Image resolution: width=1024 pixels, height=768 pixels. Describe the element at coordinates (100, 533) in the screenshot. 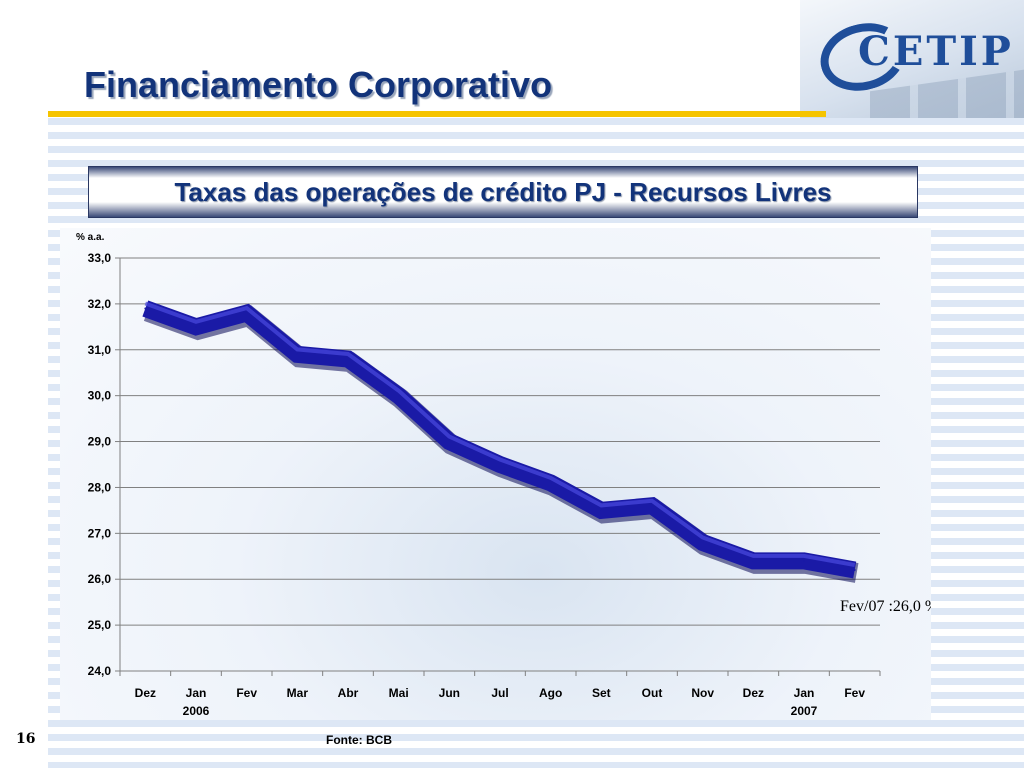

I see `y-tick-label: 27,0` at that location.